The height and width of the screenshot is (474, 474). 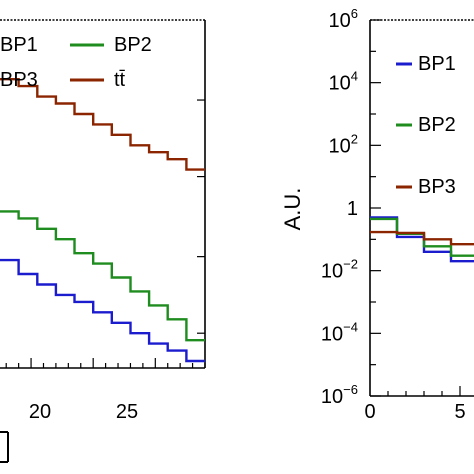 I want to click on left-x-label-fragment, so click(x=4, y=447).